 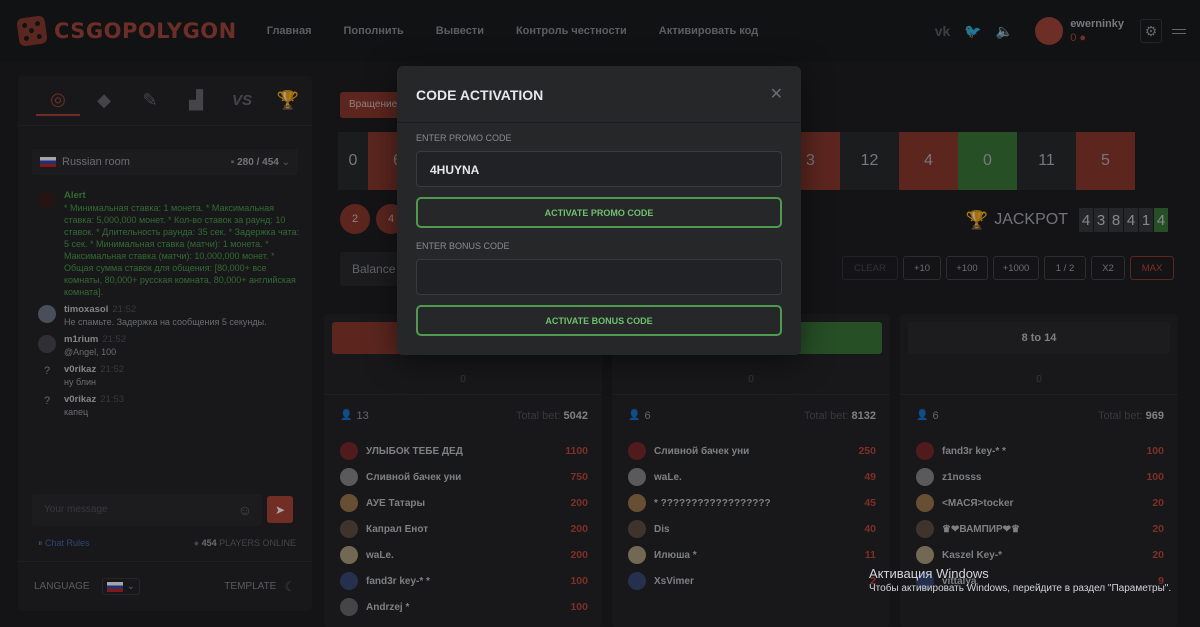 I want to click on user-avatar, so click(x=1049, y=31).